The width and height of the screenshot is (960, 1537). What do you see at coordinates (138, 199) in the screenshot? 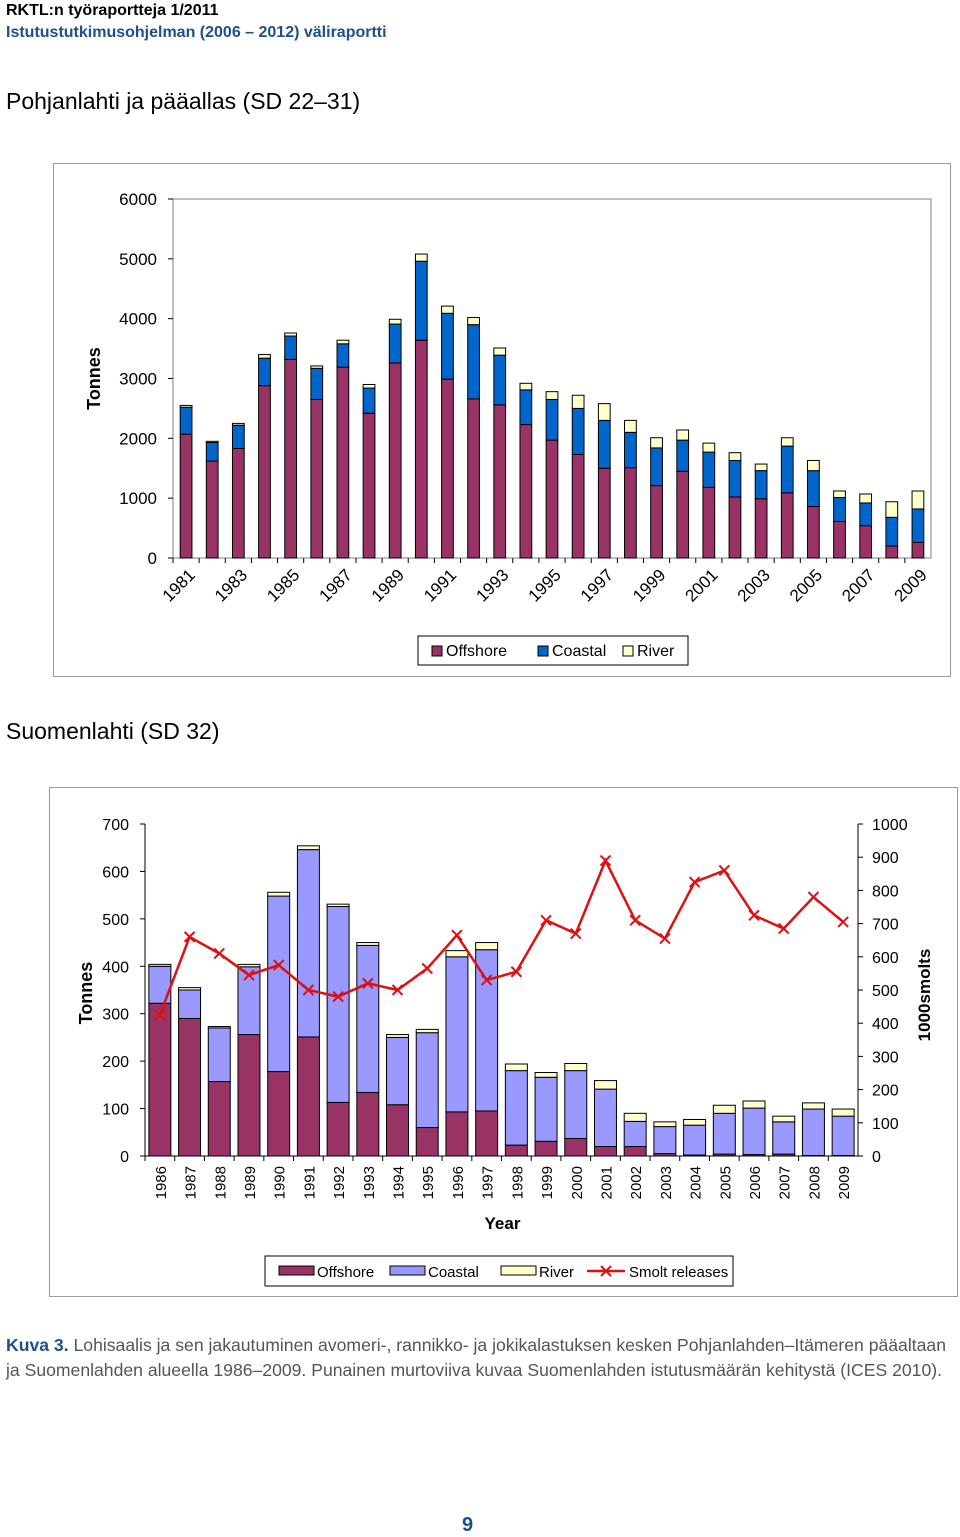
I see `chart1-y-tick-label: 6000` at bounding box center [138, 199].